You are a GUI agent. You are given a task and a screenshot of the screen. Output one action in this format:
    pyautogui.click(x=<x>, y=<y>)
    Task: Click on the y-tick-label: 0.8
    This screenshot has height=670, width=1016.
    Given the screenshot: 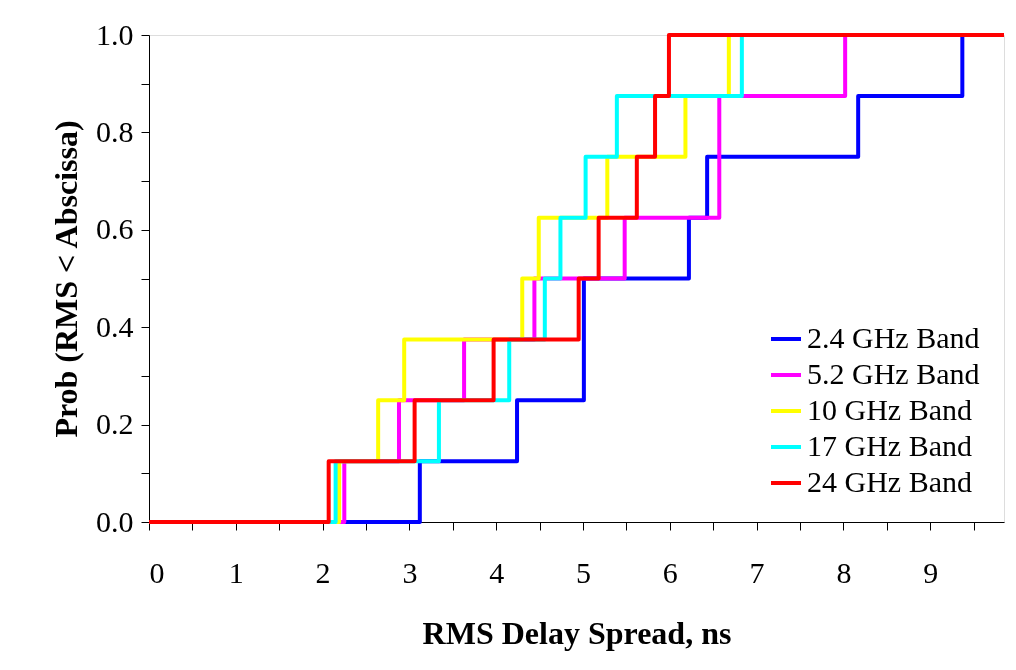 What is the action you would take?
    pyautogui.click(x=115, y=131)
    